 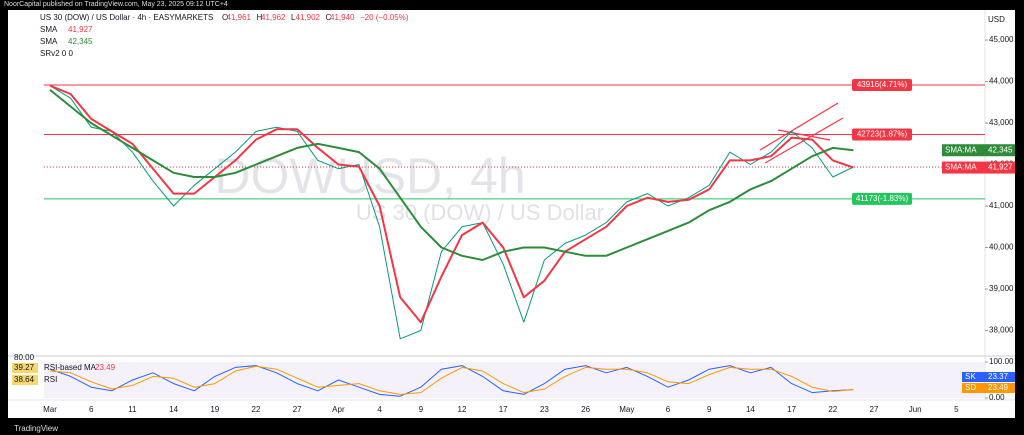 I want to click on pane-label: RSI-based MA, so click(x=70, y=367).